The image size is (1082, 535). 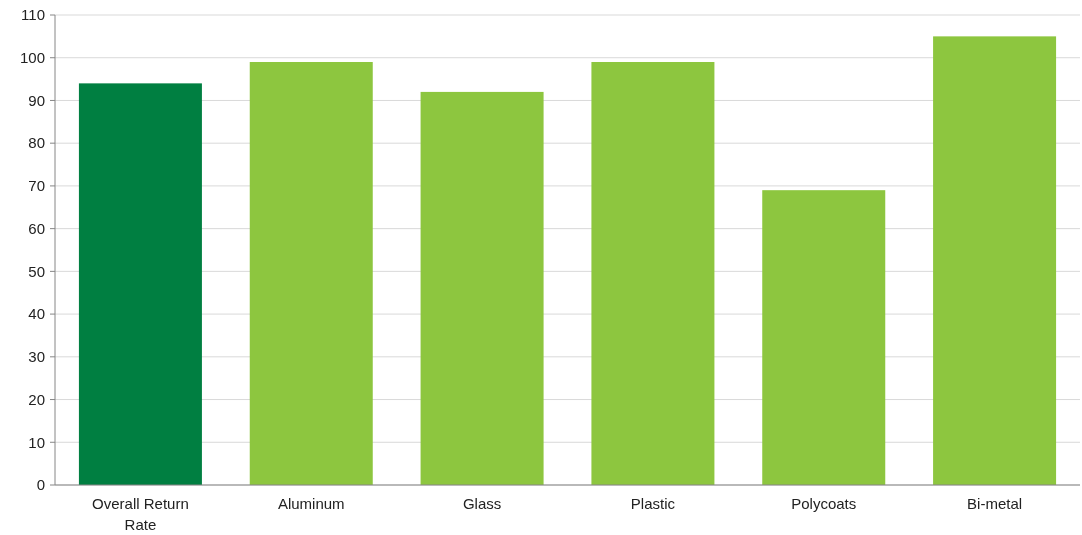 What do you see at coordinates (36, 314) in the screenshot?
I see `y-tick-label: 40` at bounding box center [36, 314].